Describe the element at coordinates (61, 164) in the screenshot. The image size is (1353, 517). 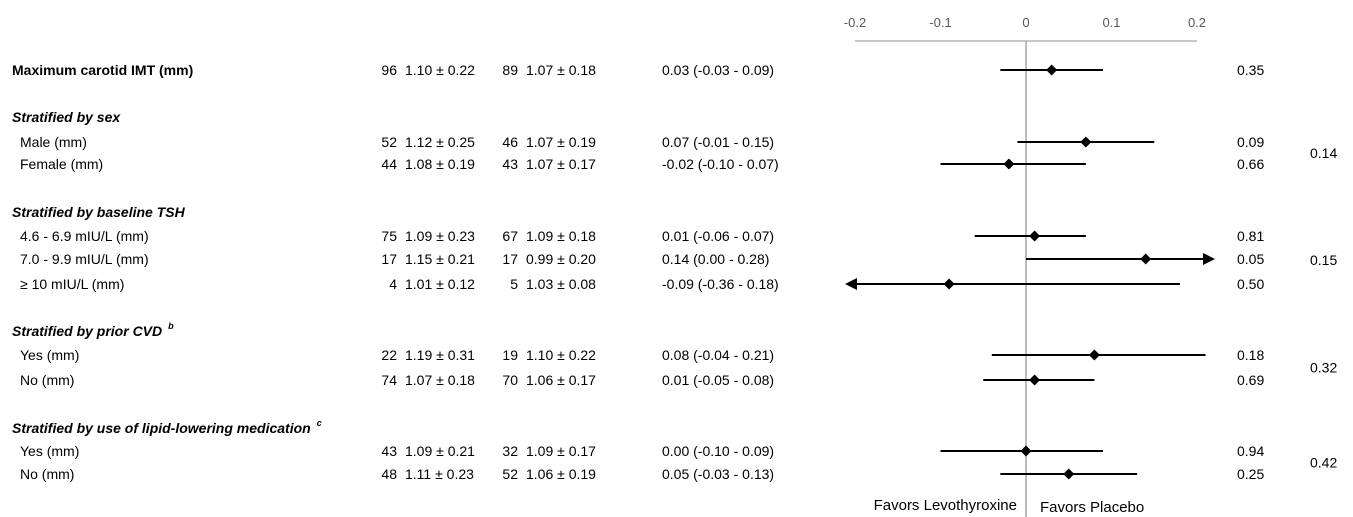
I see `row-label: Female (mm)` at that location.